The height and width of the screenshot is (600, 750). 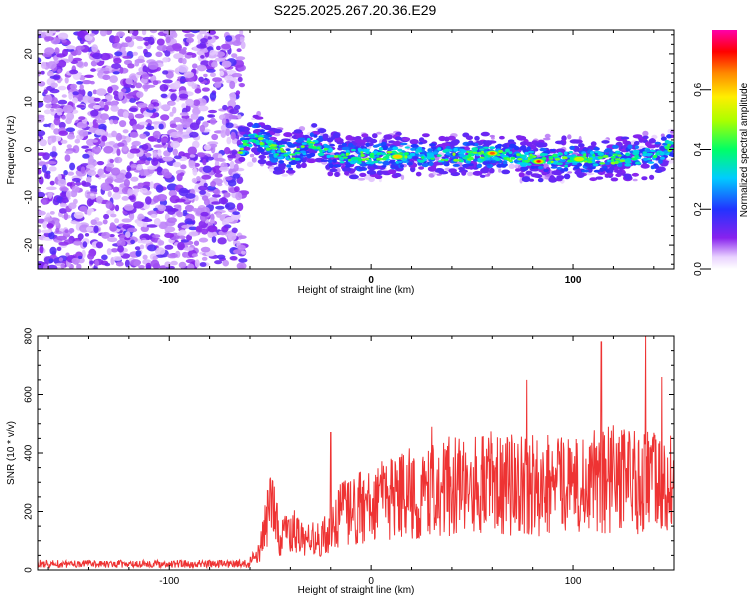 What do you see at coordinates (724, 149) in the screenshot?
I see `colorbar-gradient` at bounding box center [724, 149].